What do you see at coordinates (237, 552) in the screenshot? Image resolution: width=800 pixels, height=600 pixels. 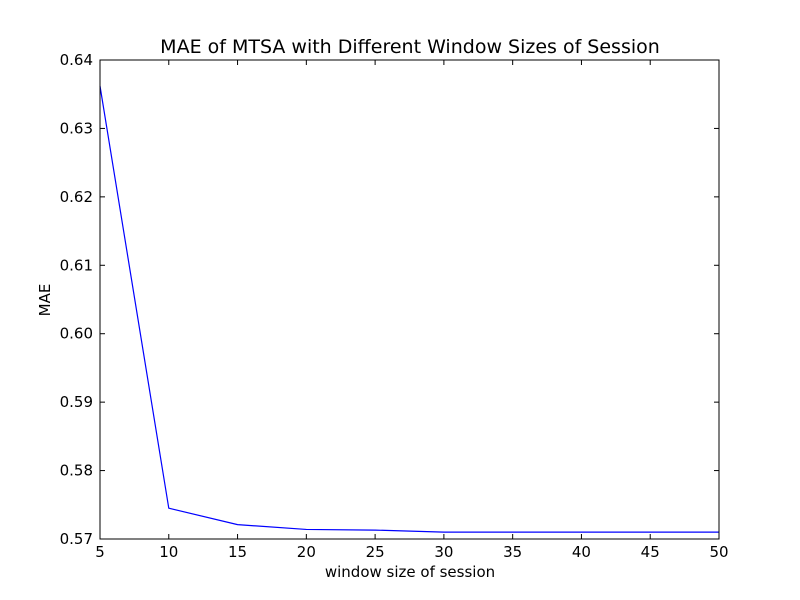 I see `x-tick-label: 15` at bounding box center [237, 552].